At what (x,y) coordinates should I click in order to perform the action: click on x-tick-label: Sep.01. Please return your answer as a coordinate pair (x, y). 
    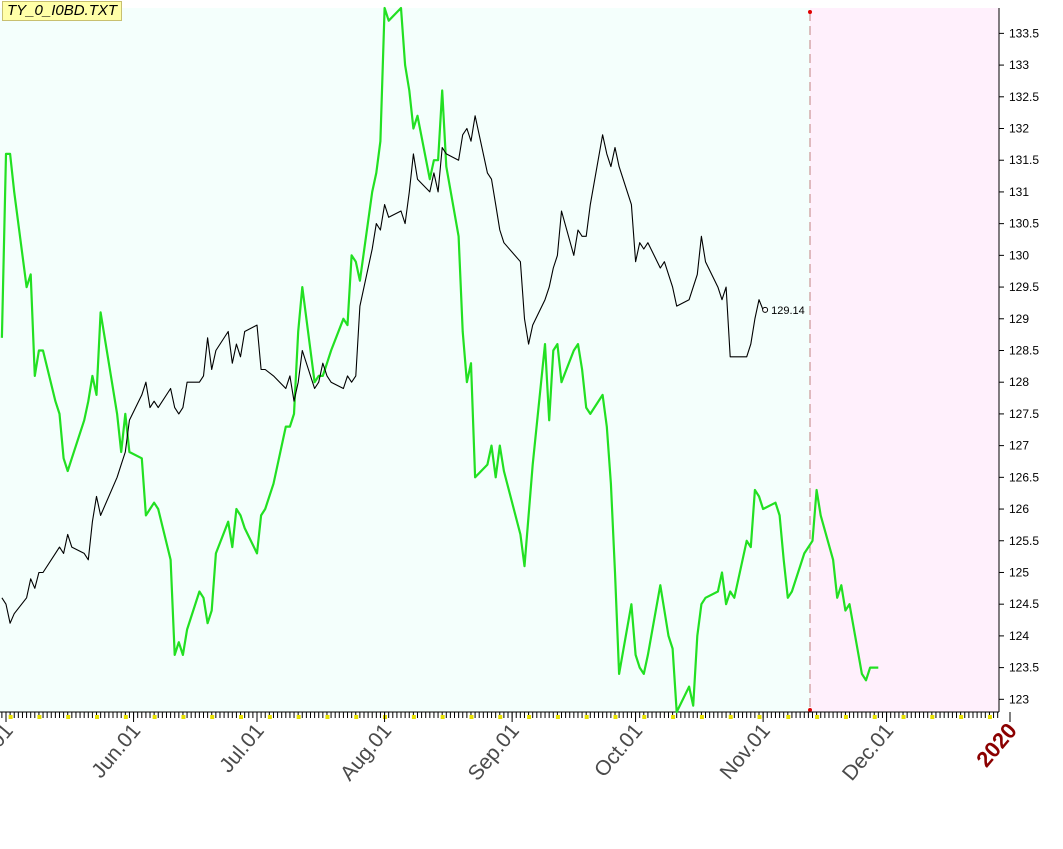
    Looking at the image, I should click on (494, 752).